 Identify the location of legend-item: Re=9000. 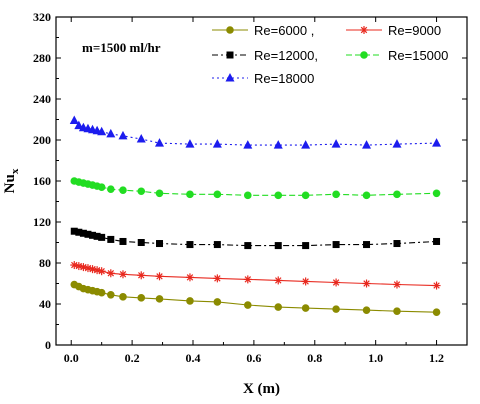
(393, 30).